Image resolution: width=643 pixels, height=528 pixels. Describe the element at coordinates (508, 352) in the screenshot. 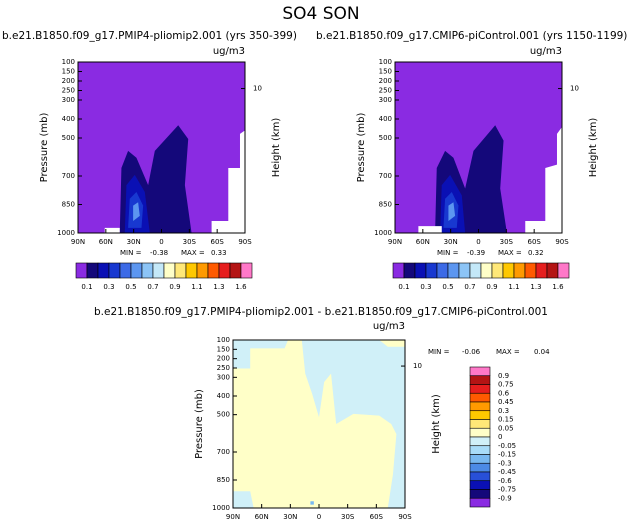

I see `min-max-max-label: MAX =` at that location.